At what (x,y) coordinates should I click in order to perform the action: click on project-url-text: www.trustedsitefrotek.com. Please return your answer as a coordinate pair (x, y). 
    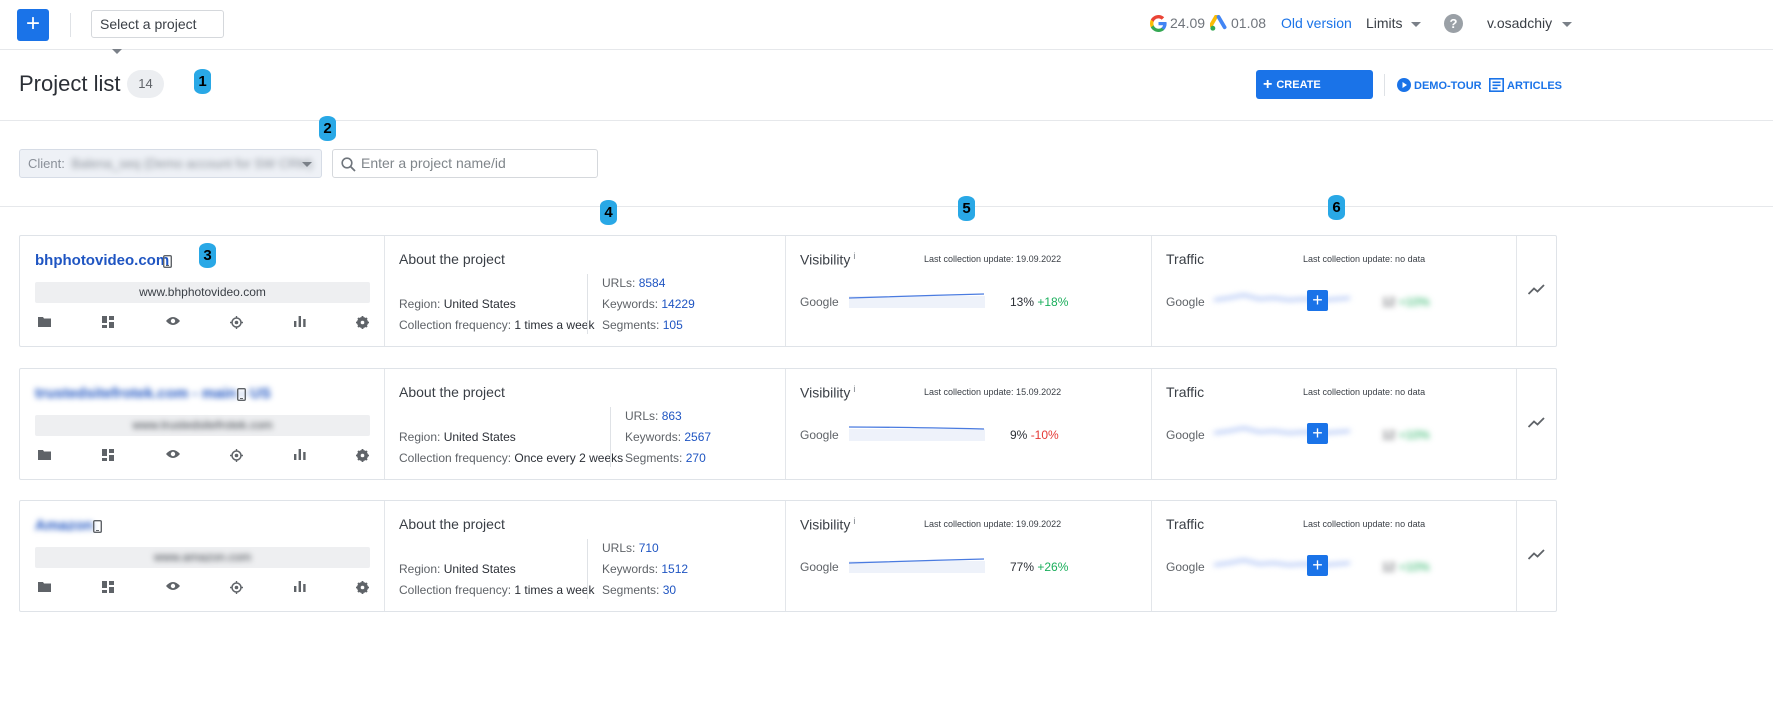
    Looking at the image, I should click on (202, 425).